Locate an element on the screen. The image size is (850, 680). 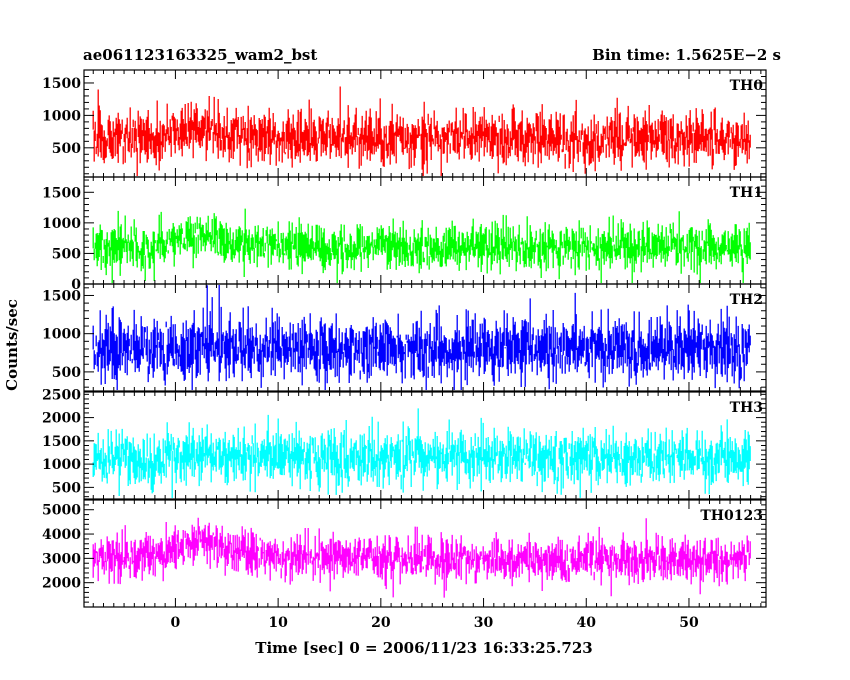
series-th0-line is located at coordinates (421, 131).